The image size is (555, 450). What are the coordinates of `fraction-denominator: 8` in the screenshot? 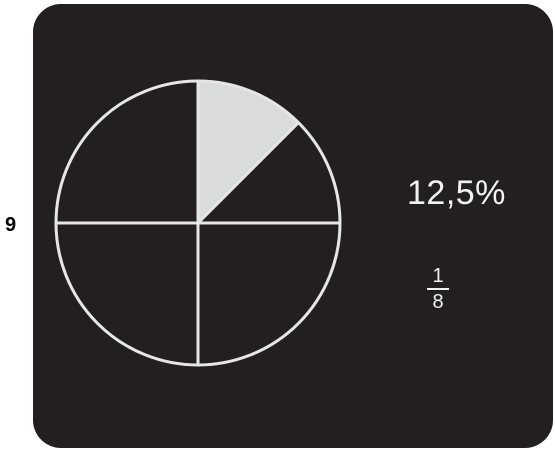 It's located at (438, 302).